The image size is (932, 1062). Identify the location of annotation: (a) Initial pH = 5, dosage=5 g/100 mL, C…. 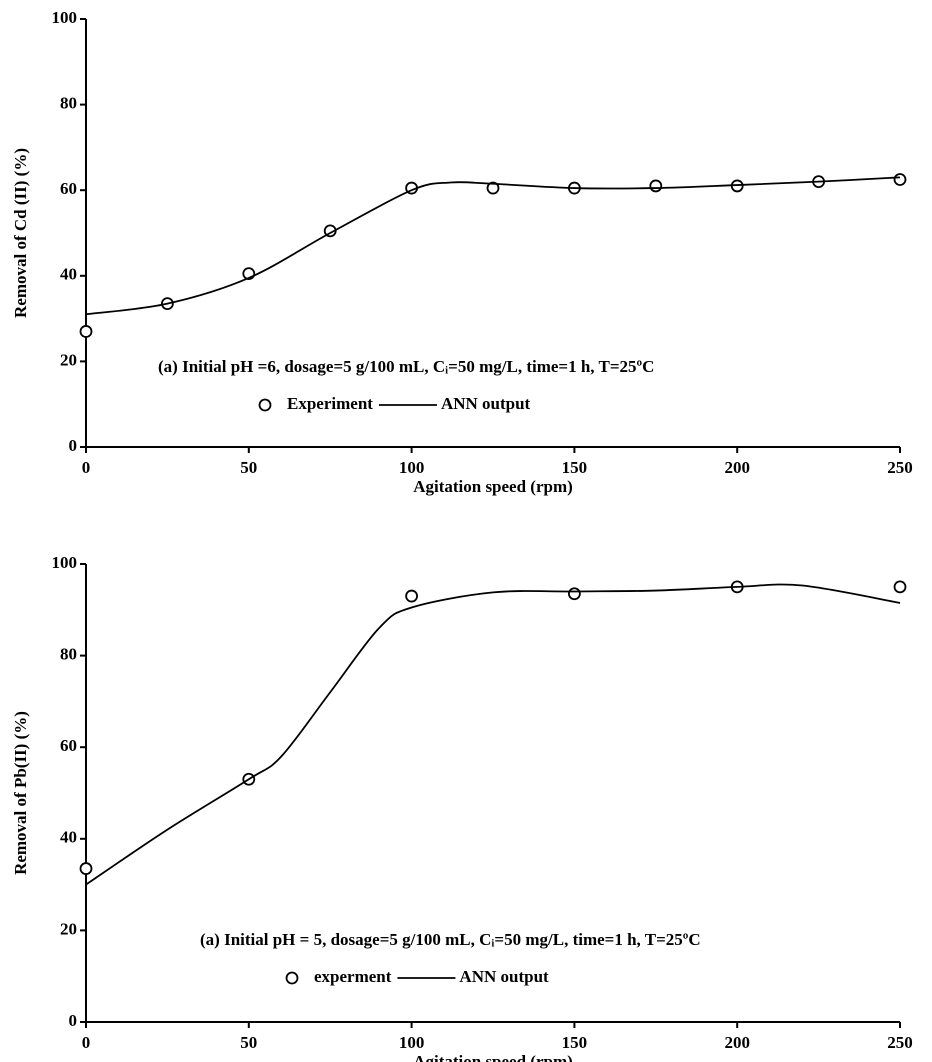
(450, 939).